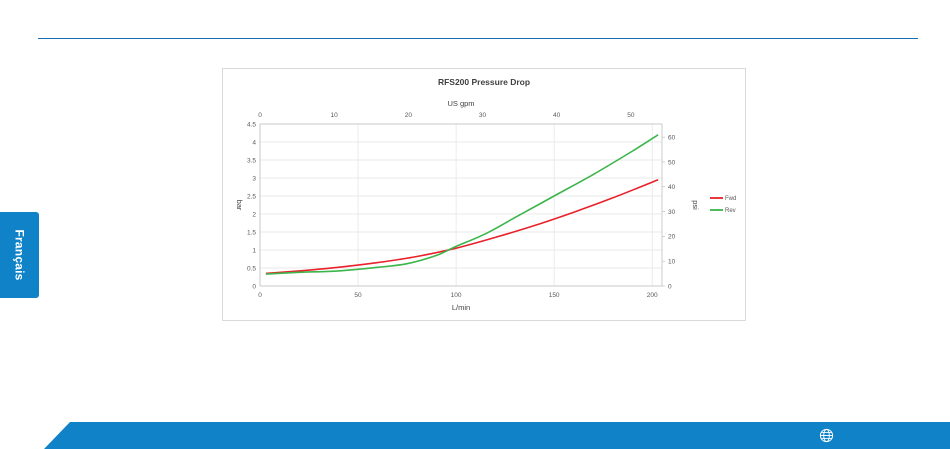 The image size is (950, 449). Describe the element at coordinates (358, 295) in the screenshot. I see `x-tick-label: 50` at that location.